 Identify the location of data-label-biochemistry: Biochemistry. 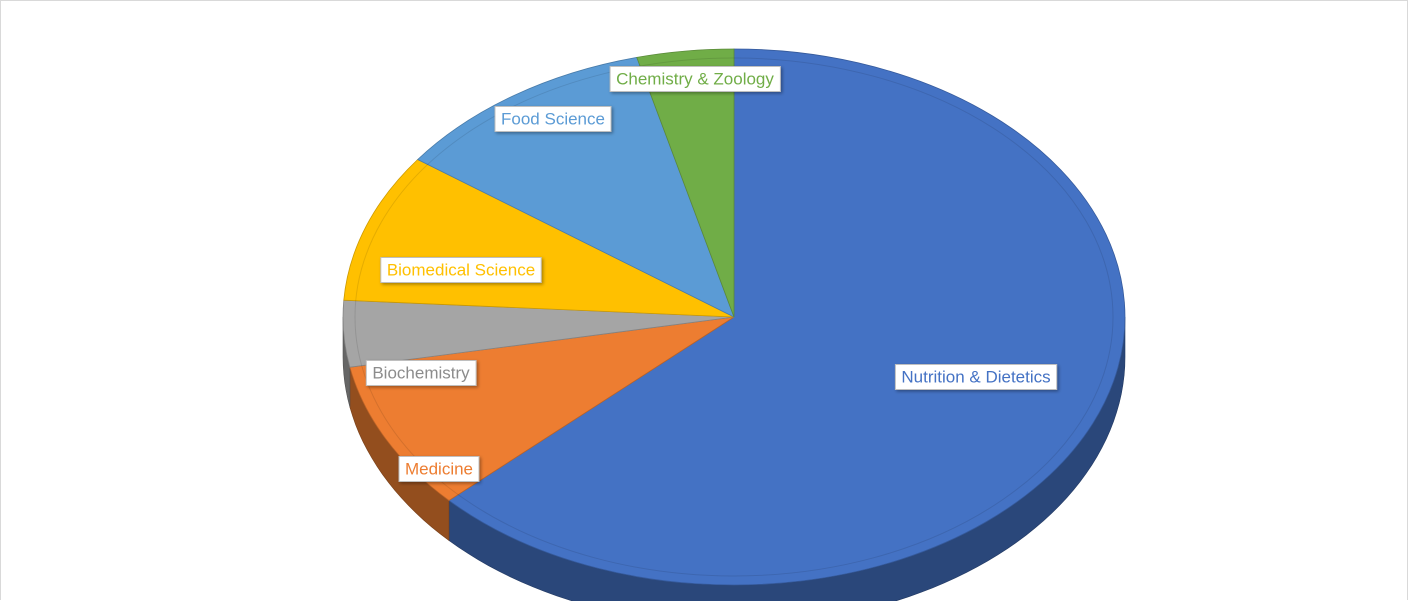
(421, 373).